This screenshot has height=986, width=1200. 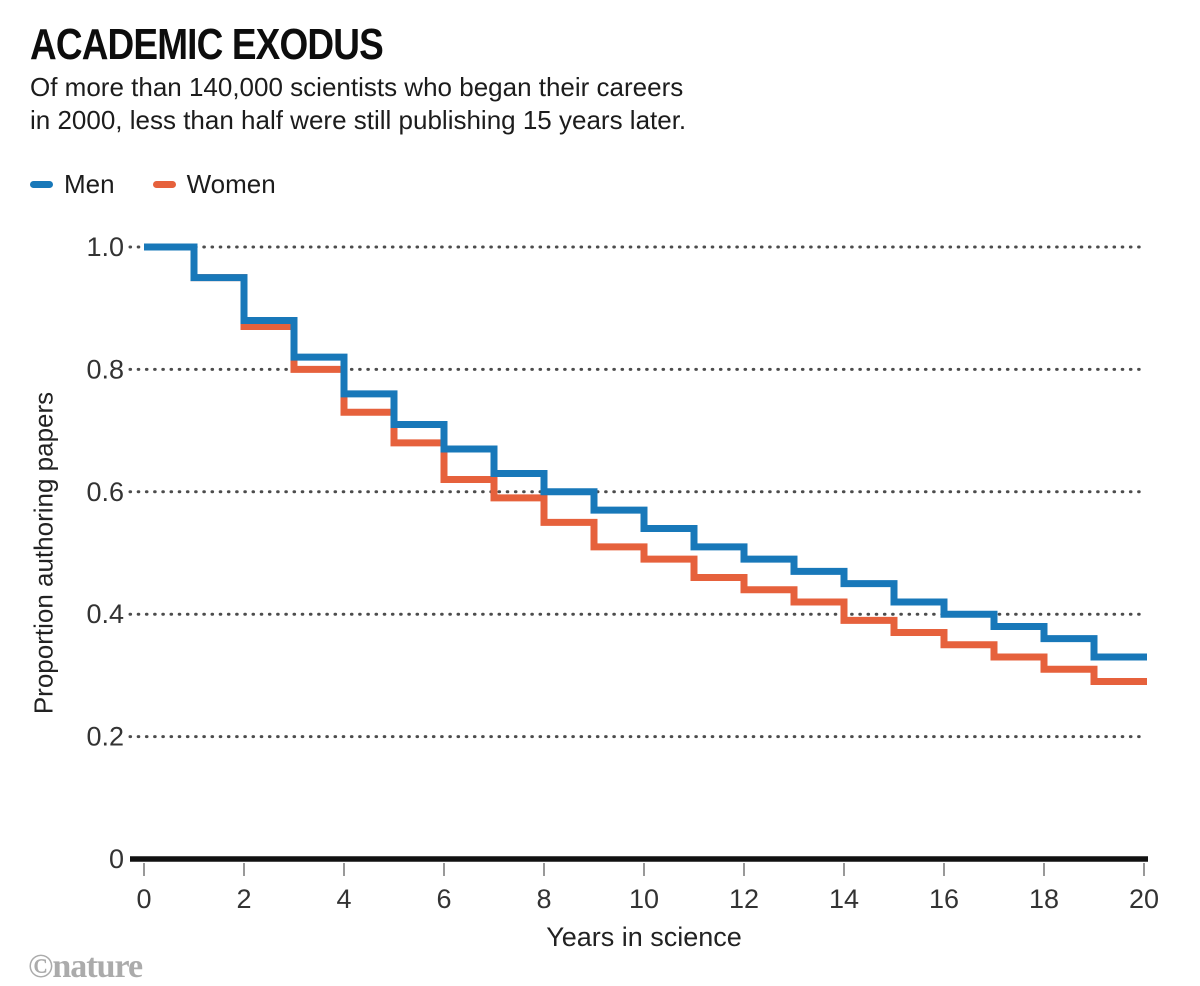 What do you see at coordinates (105, 737) in the screenshot?
I see `y-tick-label: 0.2` at bounding box center [105, 737].